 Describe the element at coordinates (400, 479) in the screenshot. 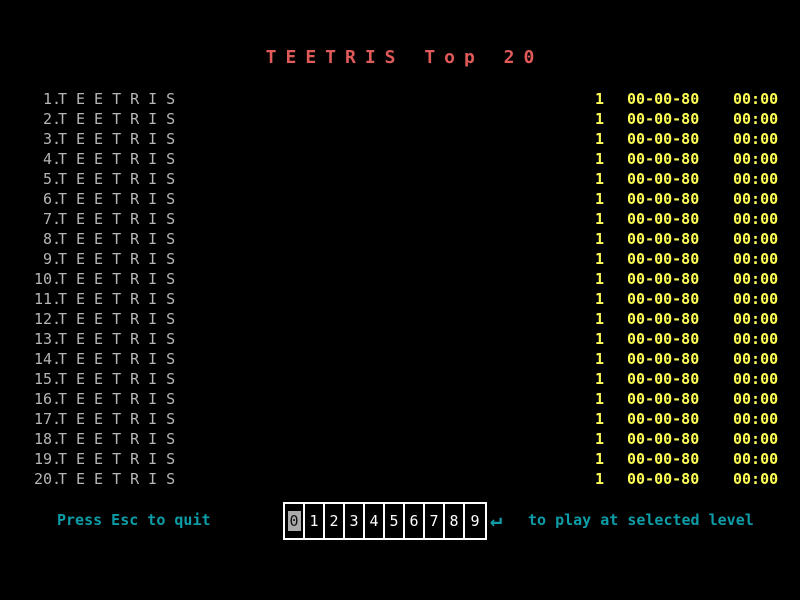

I see `table-row: 20. TEETRIS 1 00-00-80 00:00` at that location.